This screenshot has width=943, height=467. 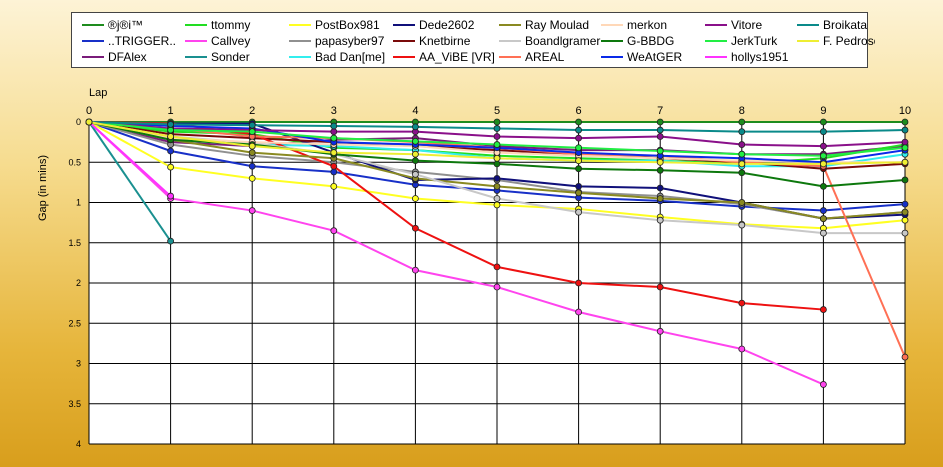 I want to click on legend-item: G-BBDG, so click(x=653, y=41).